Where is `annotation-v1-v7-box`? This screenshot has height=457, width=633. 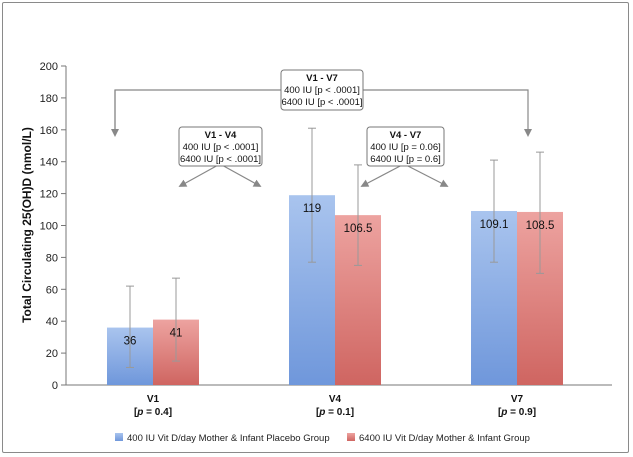
annotation-v1-v7-box is located at coordinates (322, 90).